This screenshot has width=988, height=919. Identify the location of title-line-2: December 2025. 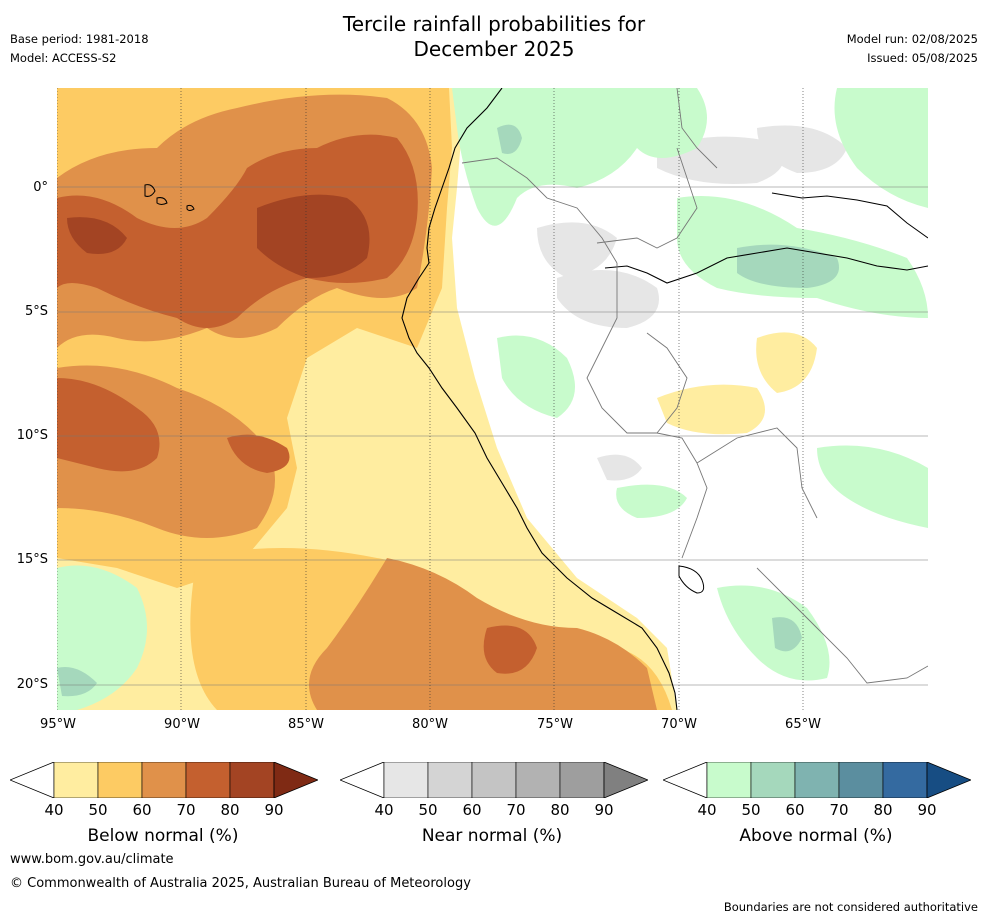
(494, 49).